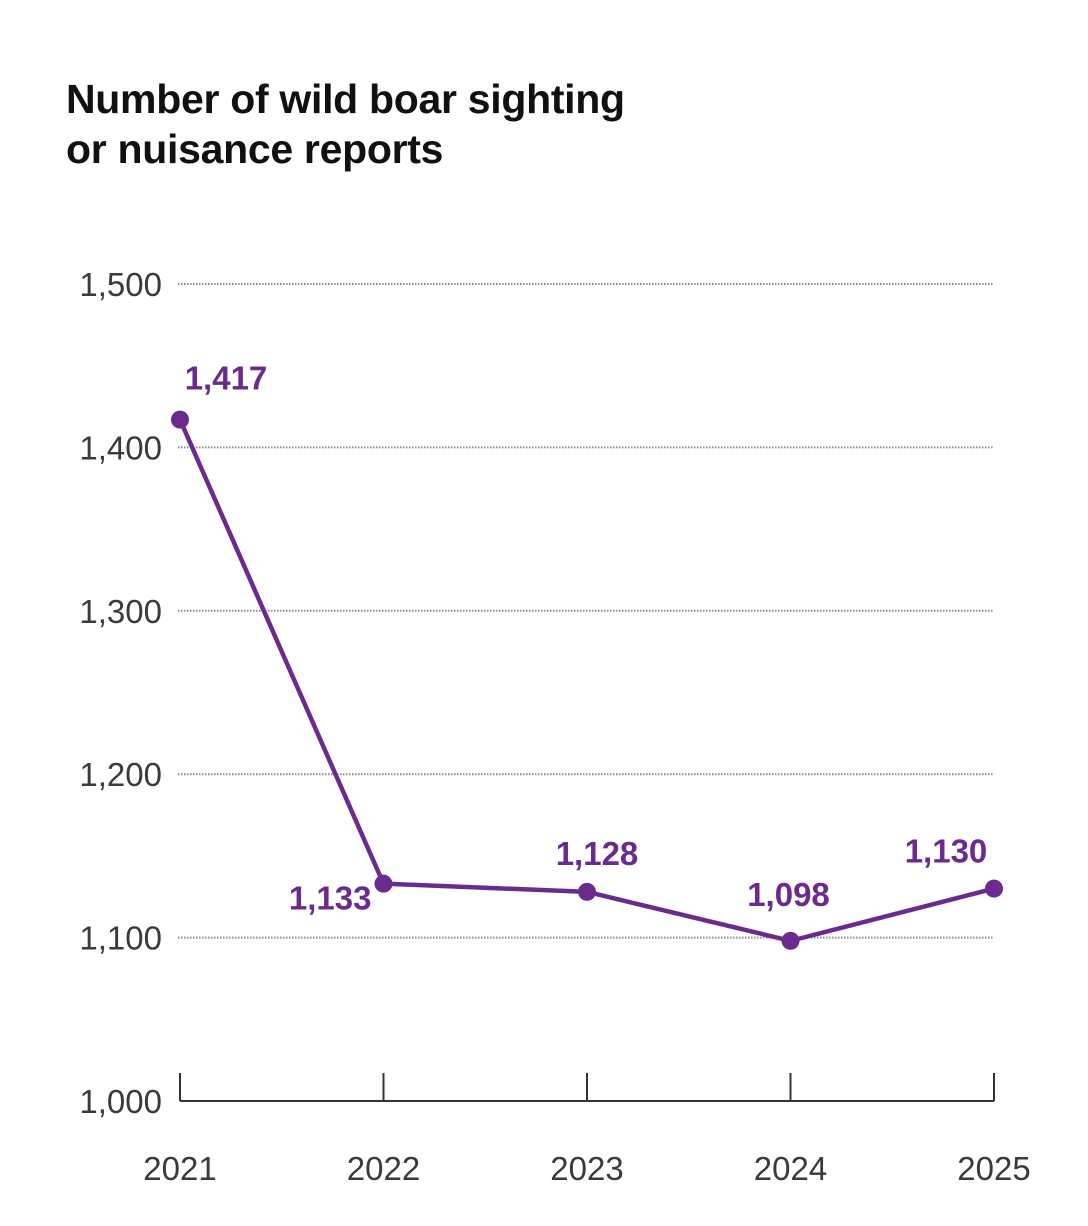 This screenshot has width=1088, height=1226. What do you see at coordinates (120, 284) in the screenshot?
I see `y-tick-label: 1,500` at bounding box center [120, 284].